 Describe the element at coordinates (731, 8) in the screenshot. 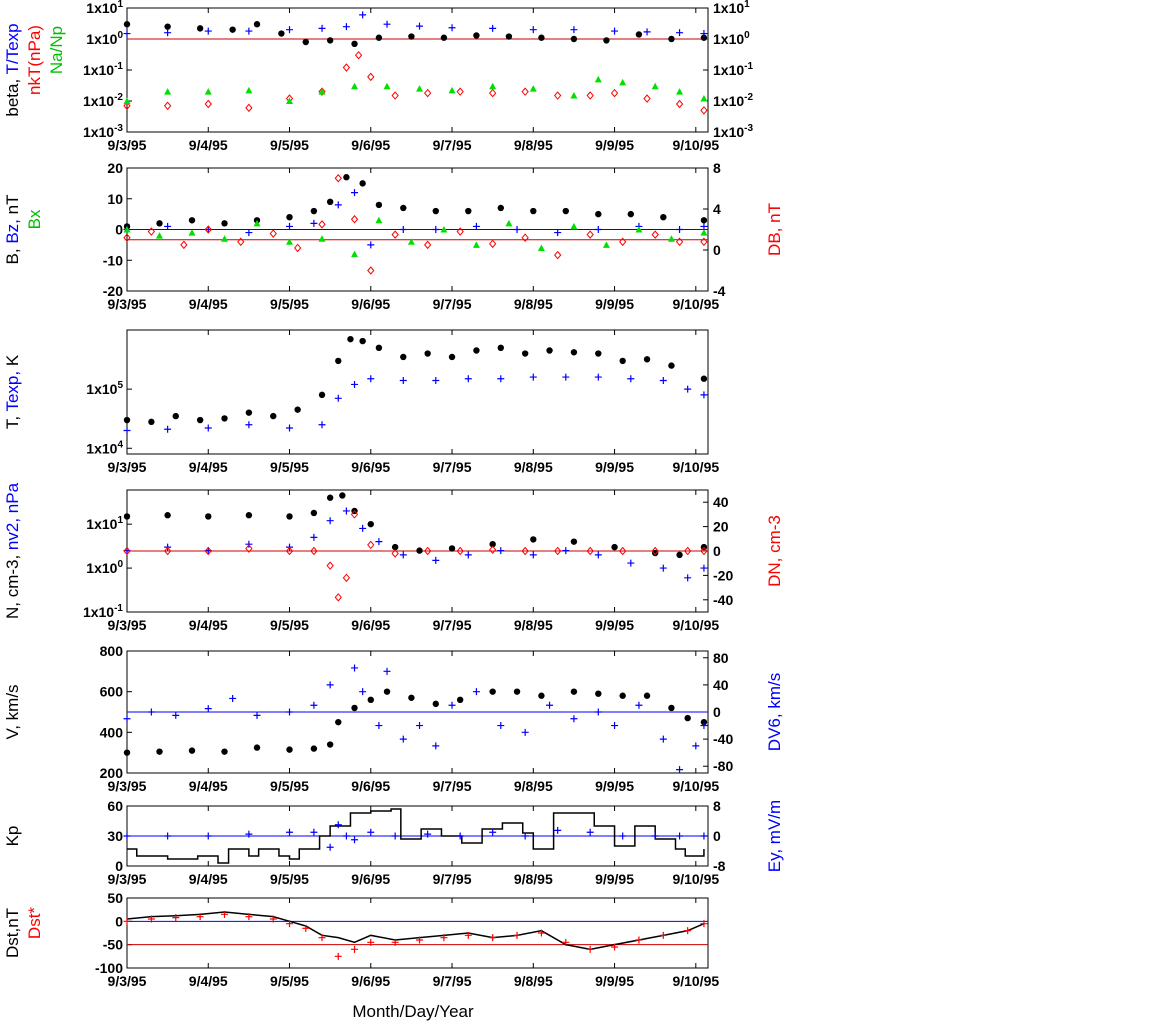

I see `y2-tick-label: 1x101` at that location.